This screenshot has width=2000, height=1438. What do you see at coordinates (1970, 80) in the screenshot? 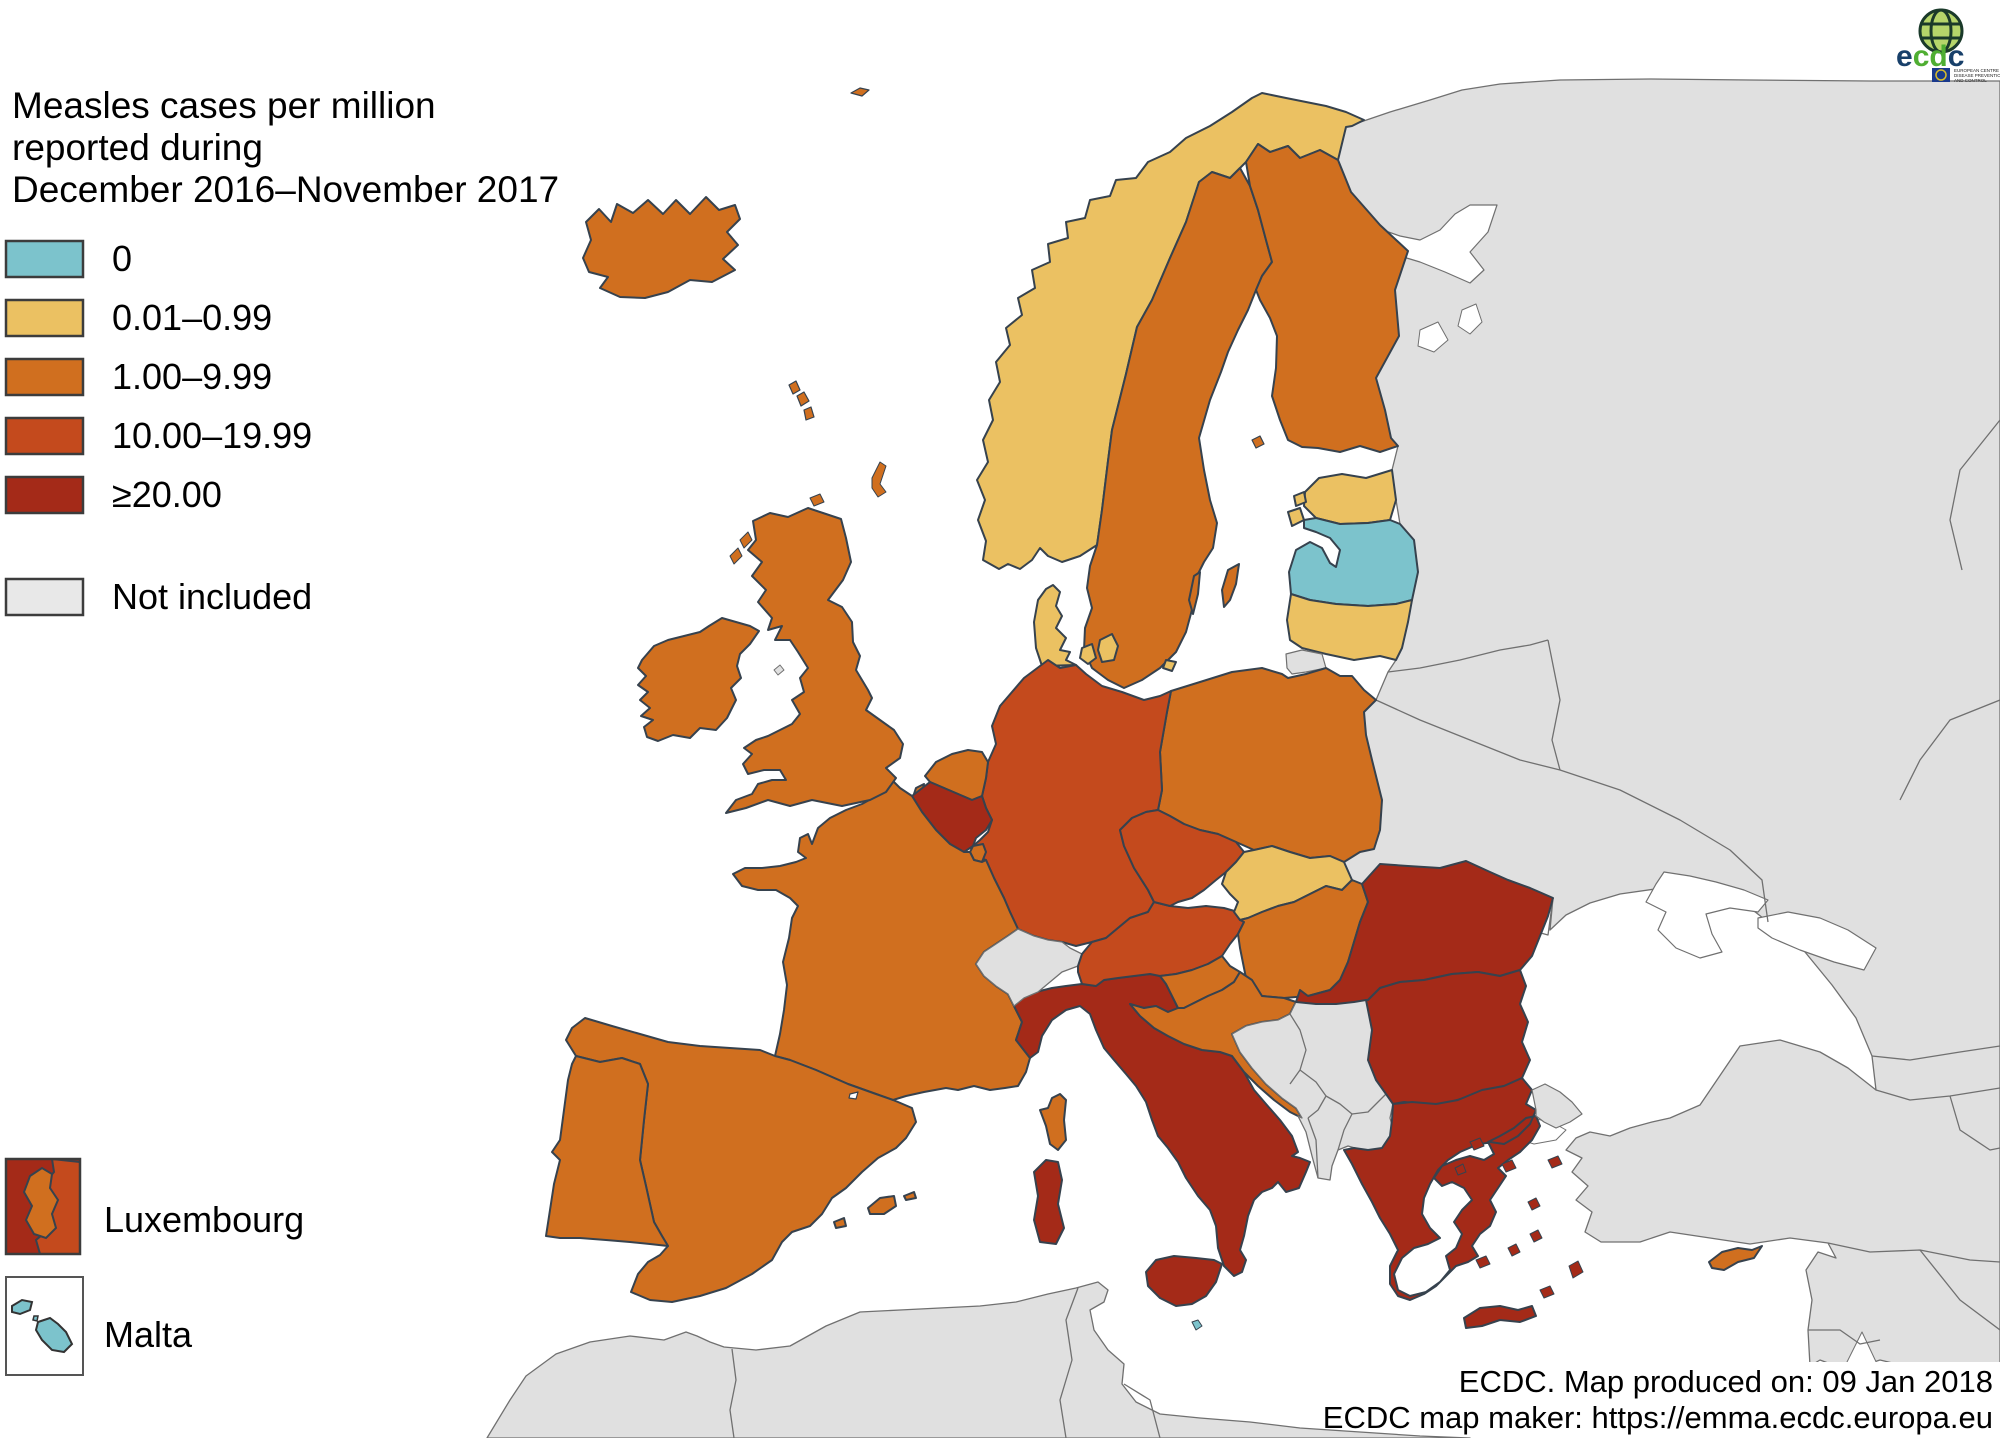
I see `svg-text: AND CONTROL` at bounding box center [1970, 80].